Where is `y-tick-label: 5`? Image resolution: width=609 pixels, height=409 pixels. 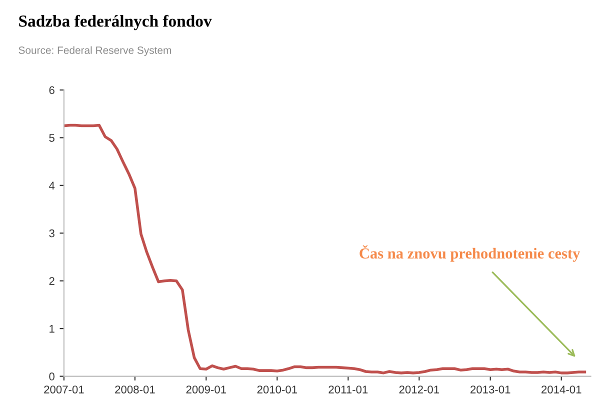 y-tick-label: 5 is located at coordinates (51, 138).